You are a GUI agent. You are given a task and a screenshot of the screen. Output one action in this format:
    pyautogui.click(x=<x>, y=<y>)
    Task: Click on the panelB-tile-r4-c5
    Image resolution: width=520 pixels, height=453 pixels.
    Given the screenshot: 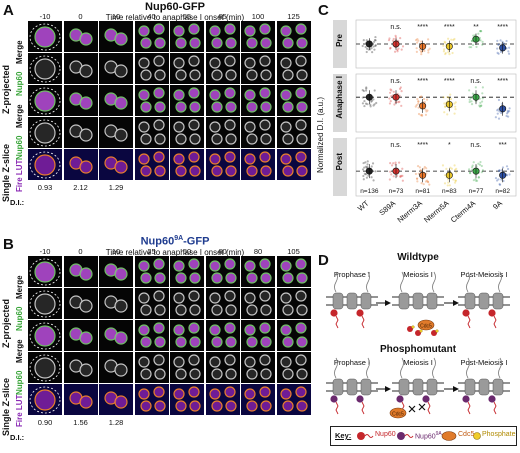 What is the action you would take?
    pyautogui.click(x=222, y=399)
    